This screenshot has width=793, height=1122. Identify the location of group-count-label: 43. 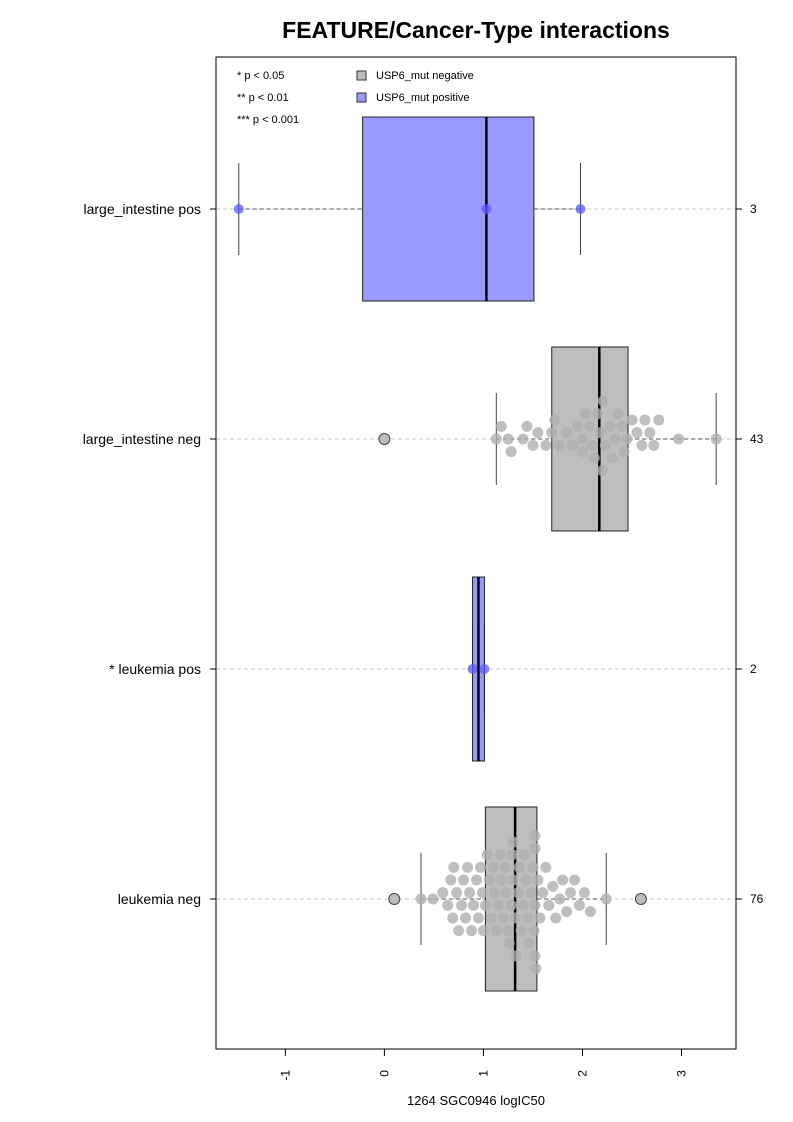
(757, 439).